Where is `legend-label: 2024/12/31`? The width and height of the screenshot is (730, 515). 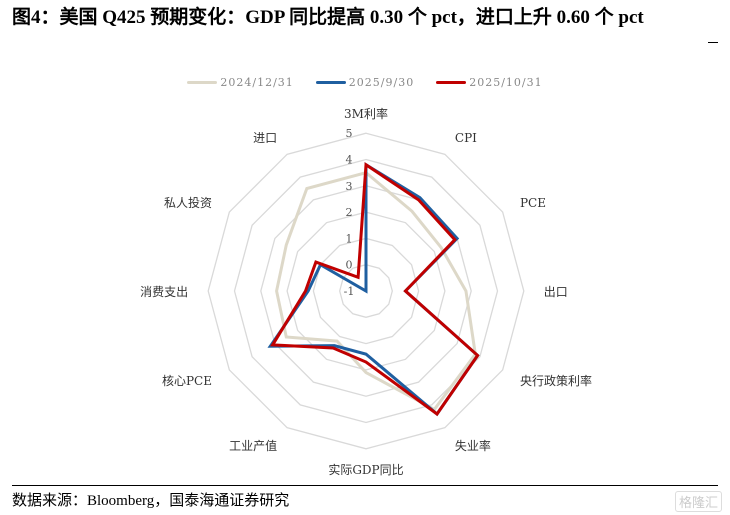
legend-label: 2024/12/31 is located at coordinates (257, 82).